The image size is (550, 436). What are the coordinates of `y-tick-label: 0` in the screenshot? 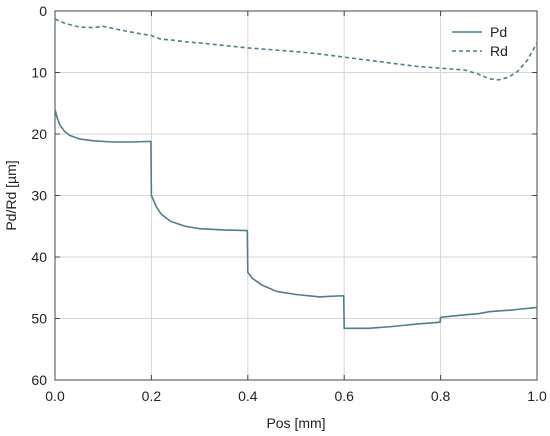 It's located at (43, 11).